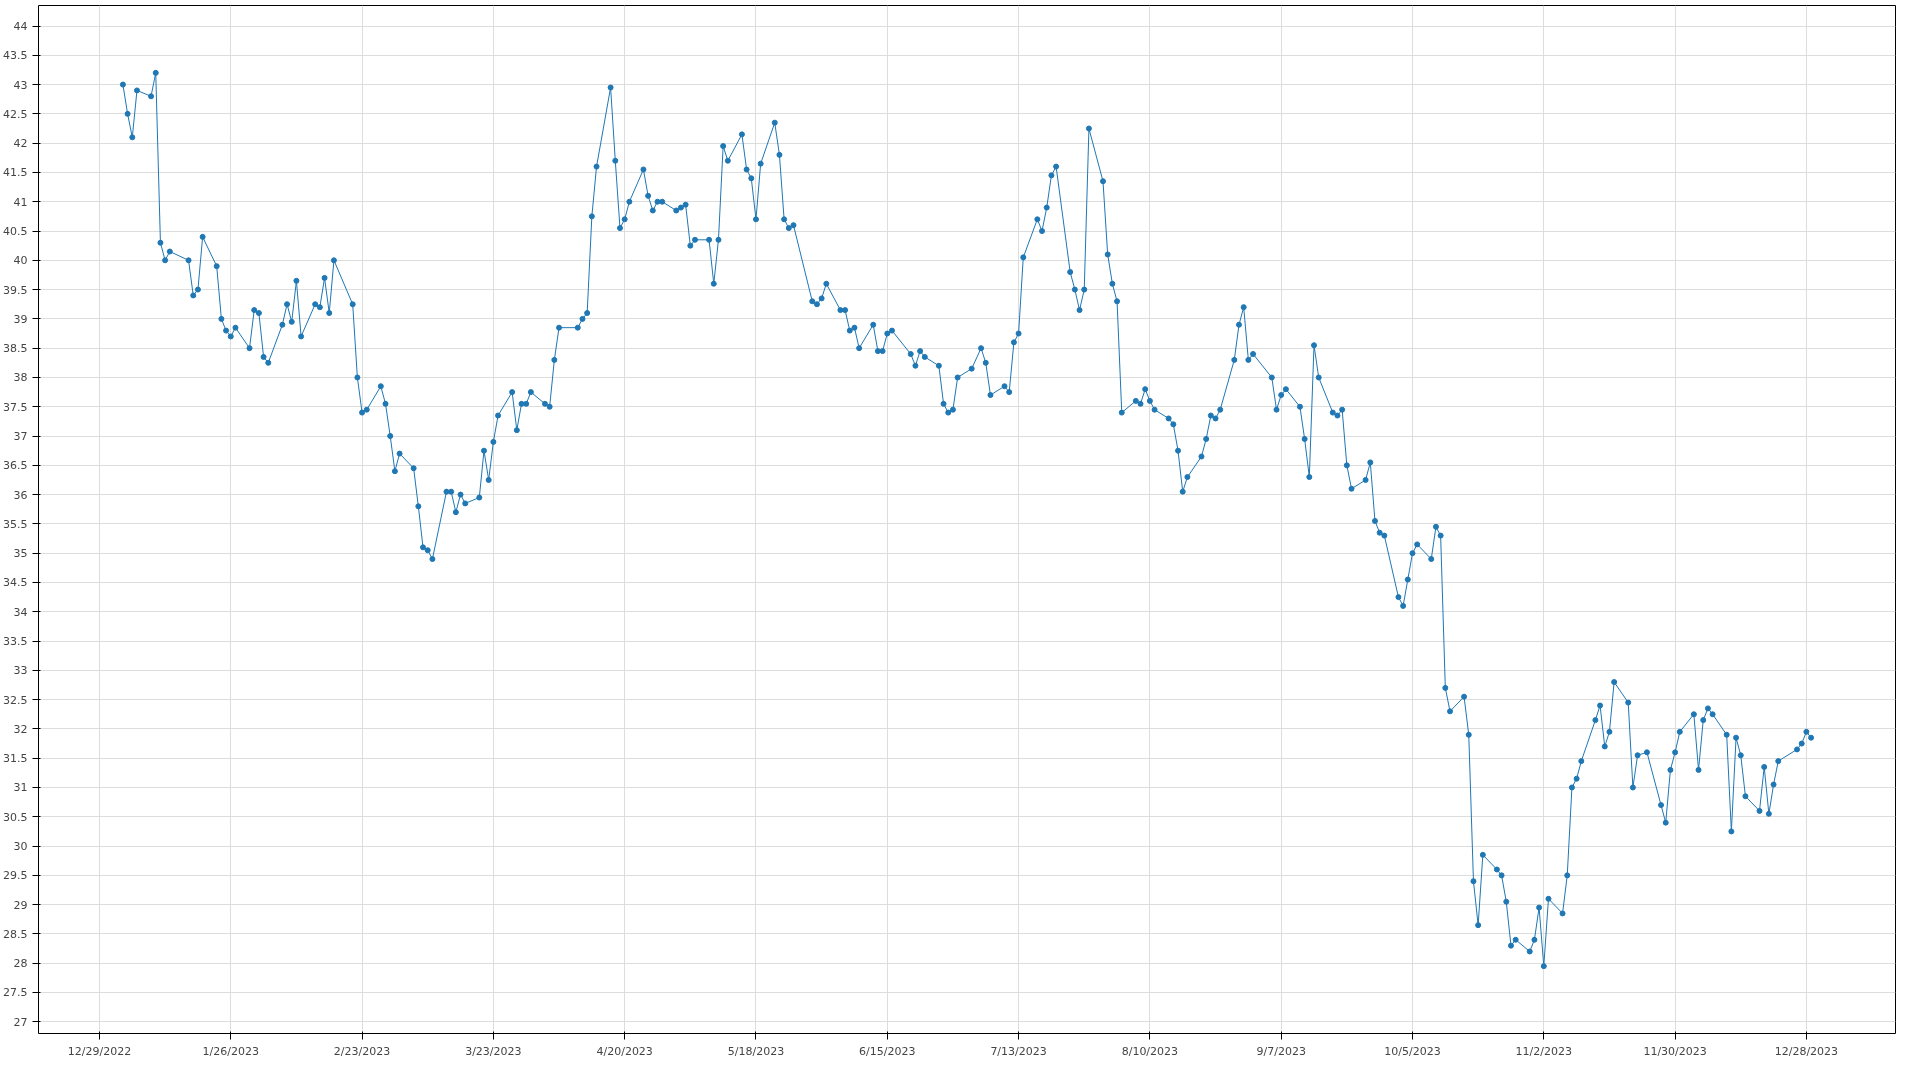  Describe the element at coordinates (99, 1051) in the screenshot. I see `x-tick-label: 12/29/2022` at that location.